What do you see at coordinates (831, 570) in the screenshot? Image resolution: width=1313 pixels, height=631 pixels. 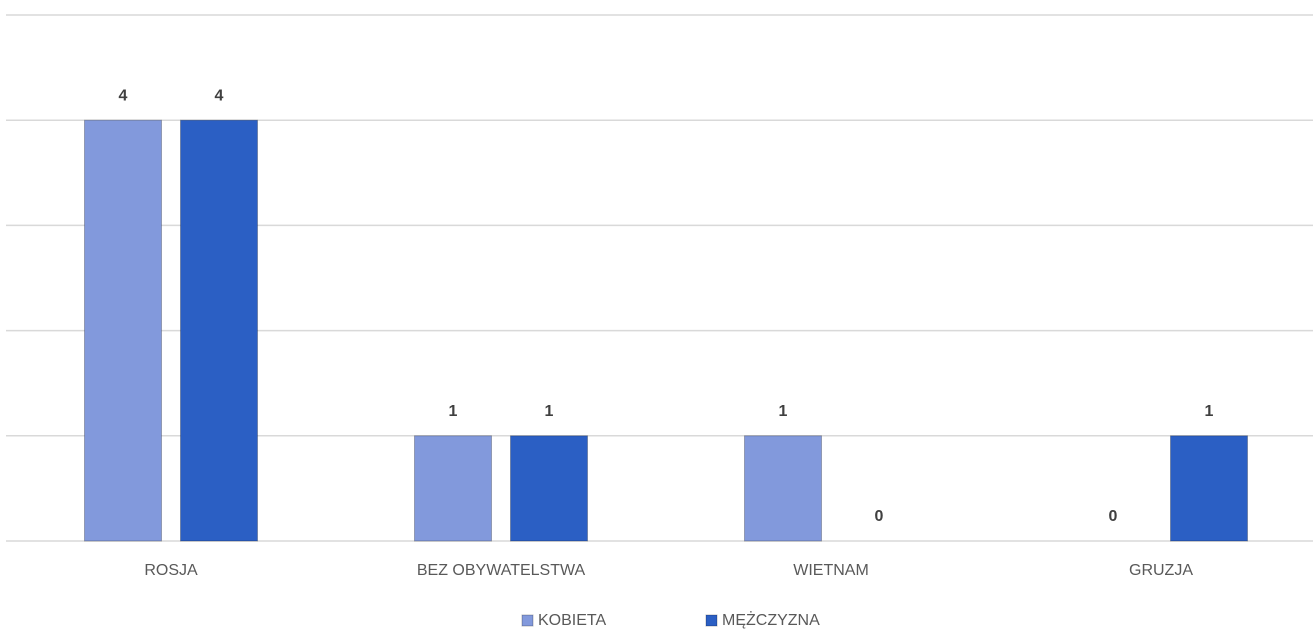 I see `x-tick-label: WIETNAM` at bounding box center [831, 570].